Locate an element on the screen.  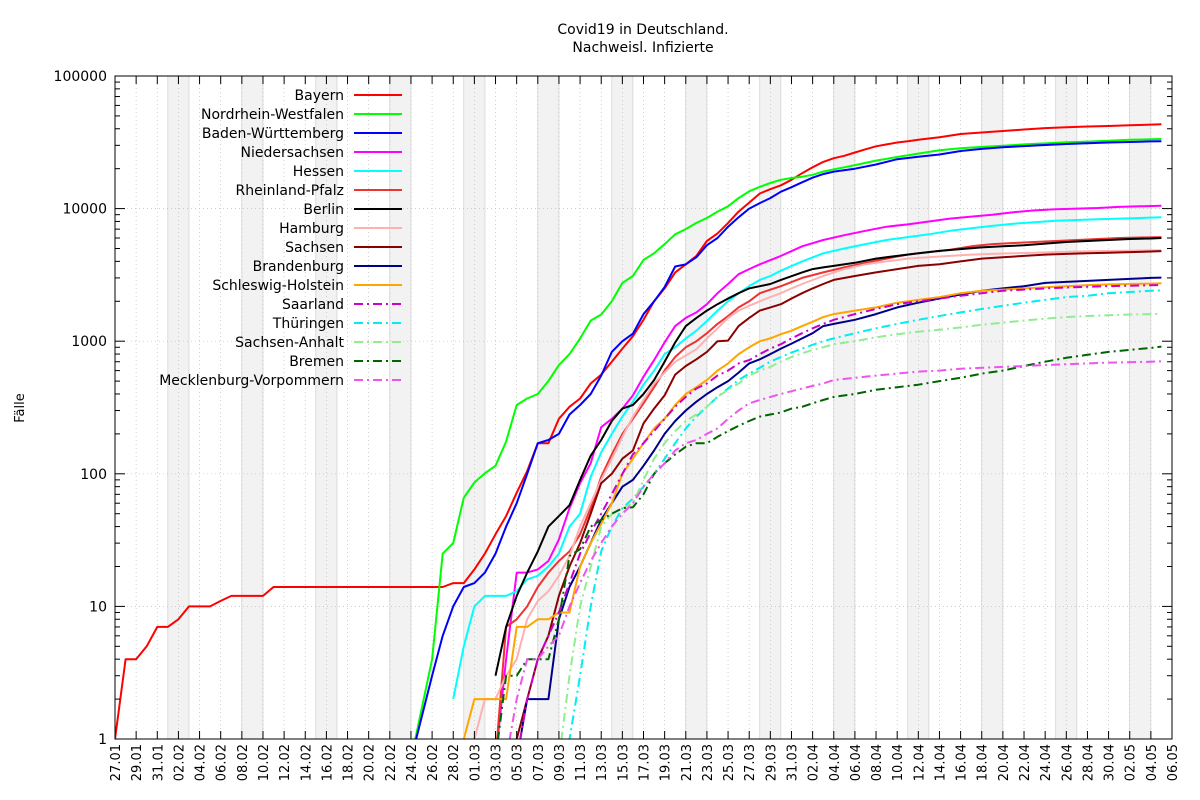
x-tick-label: 27.03 is located at coordinates (750, 762).